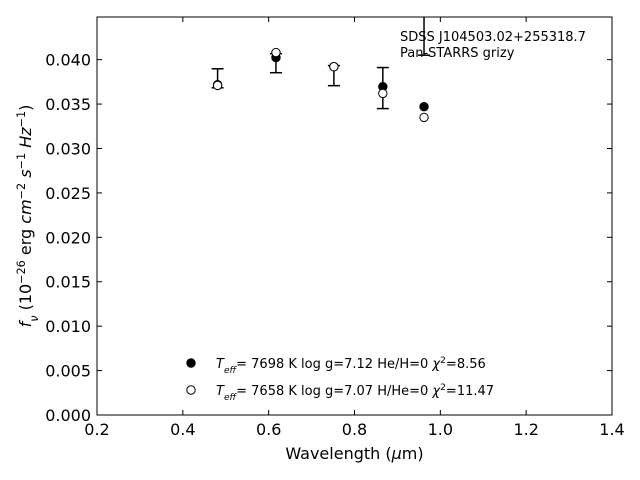 The image size is (640, 480). I want to click on x-tick-label: 1.2, so click(525, 429).